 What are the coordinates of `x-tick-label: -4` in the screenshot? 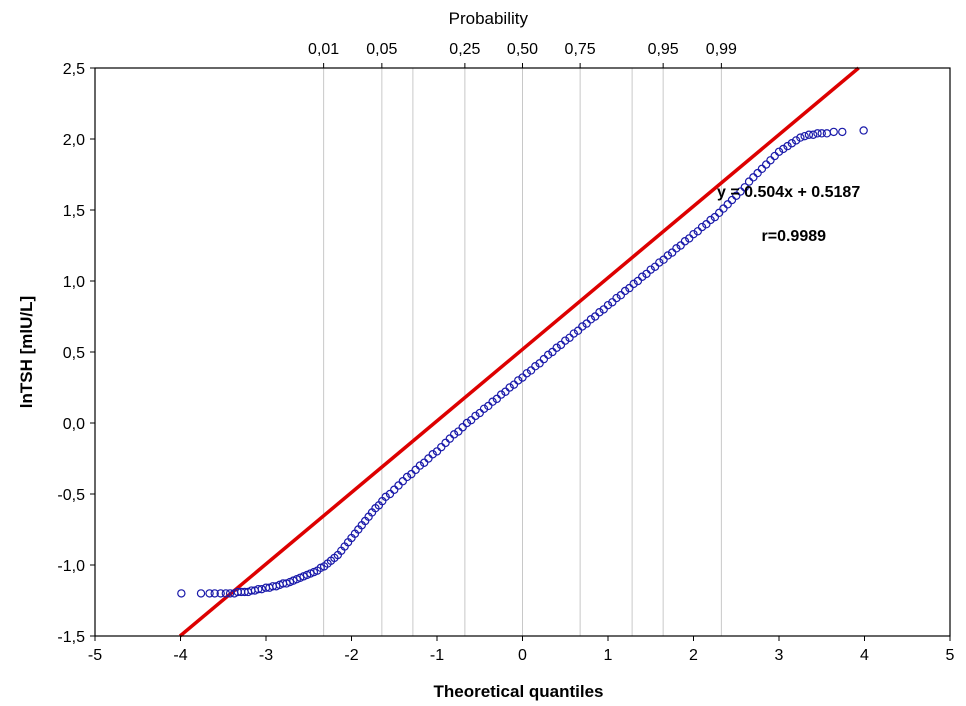 It's located at (180, 655).